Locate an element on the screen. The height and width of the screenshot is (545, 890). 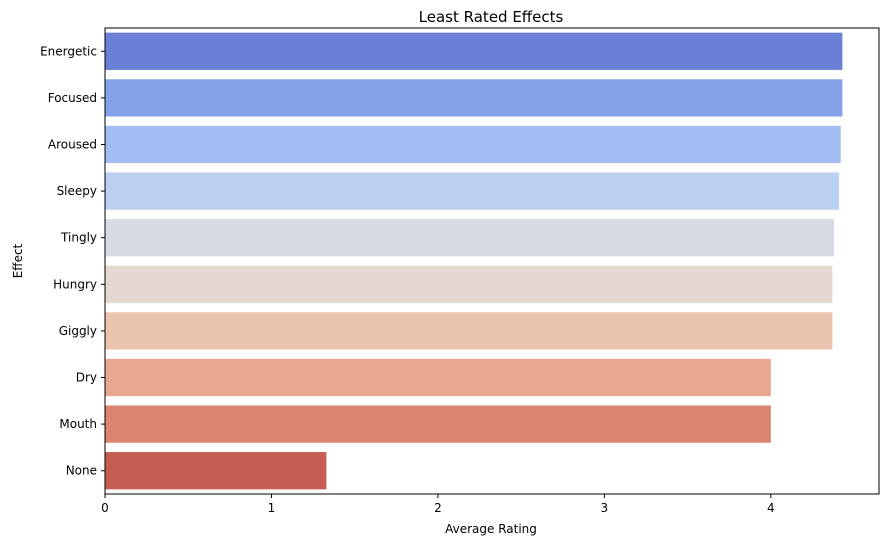
y-tick-label-focused: Focused is located at coordinates (72, 98).